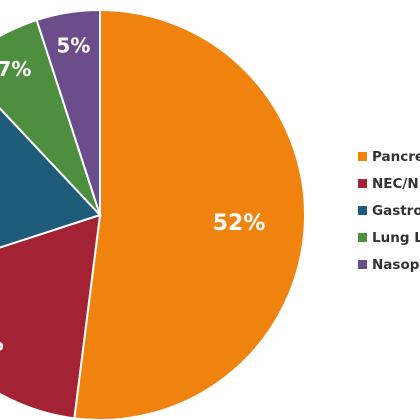 This screenshot has width=420, height=420. What do you see at coordinates (396, 238) in the screenshot?
I see `legend-label-4: Lung La` at bounding box center [396, 238].